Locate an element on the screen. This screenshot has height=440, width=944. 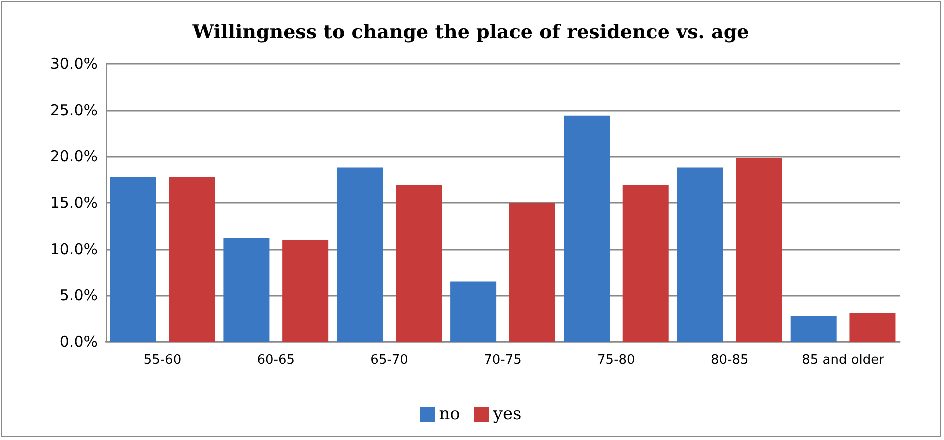
legend-label: yes is located at coordinates (507, 414).